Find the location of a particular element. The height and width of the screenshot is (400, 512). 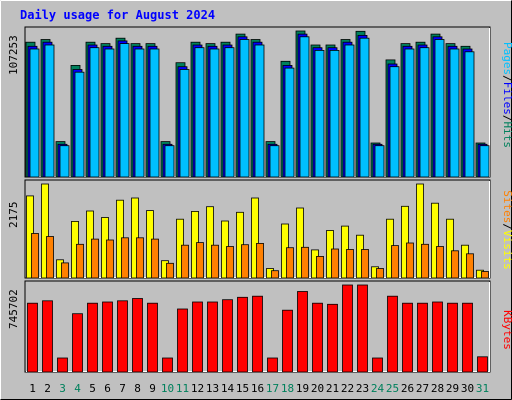

legend-entry-1-0: Sites is located at coordinates (506, 206).